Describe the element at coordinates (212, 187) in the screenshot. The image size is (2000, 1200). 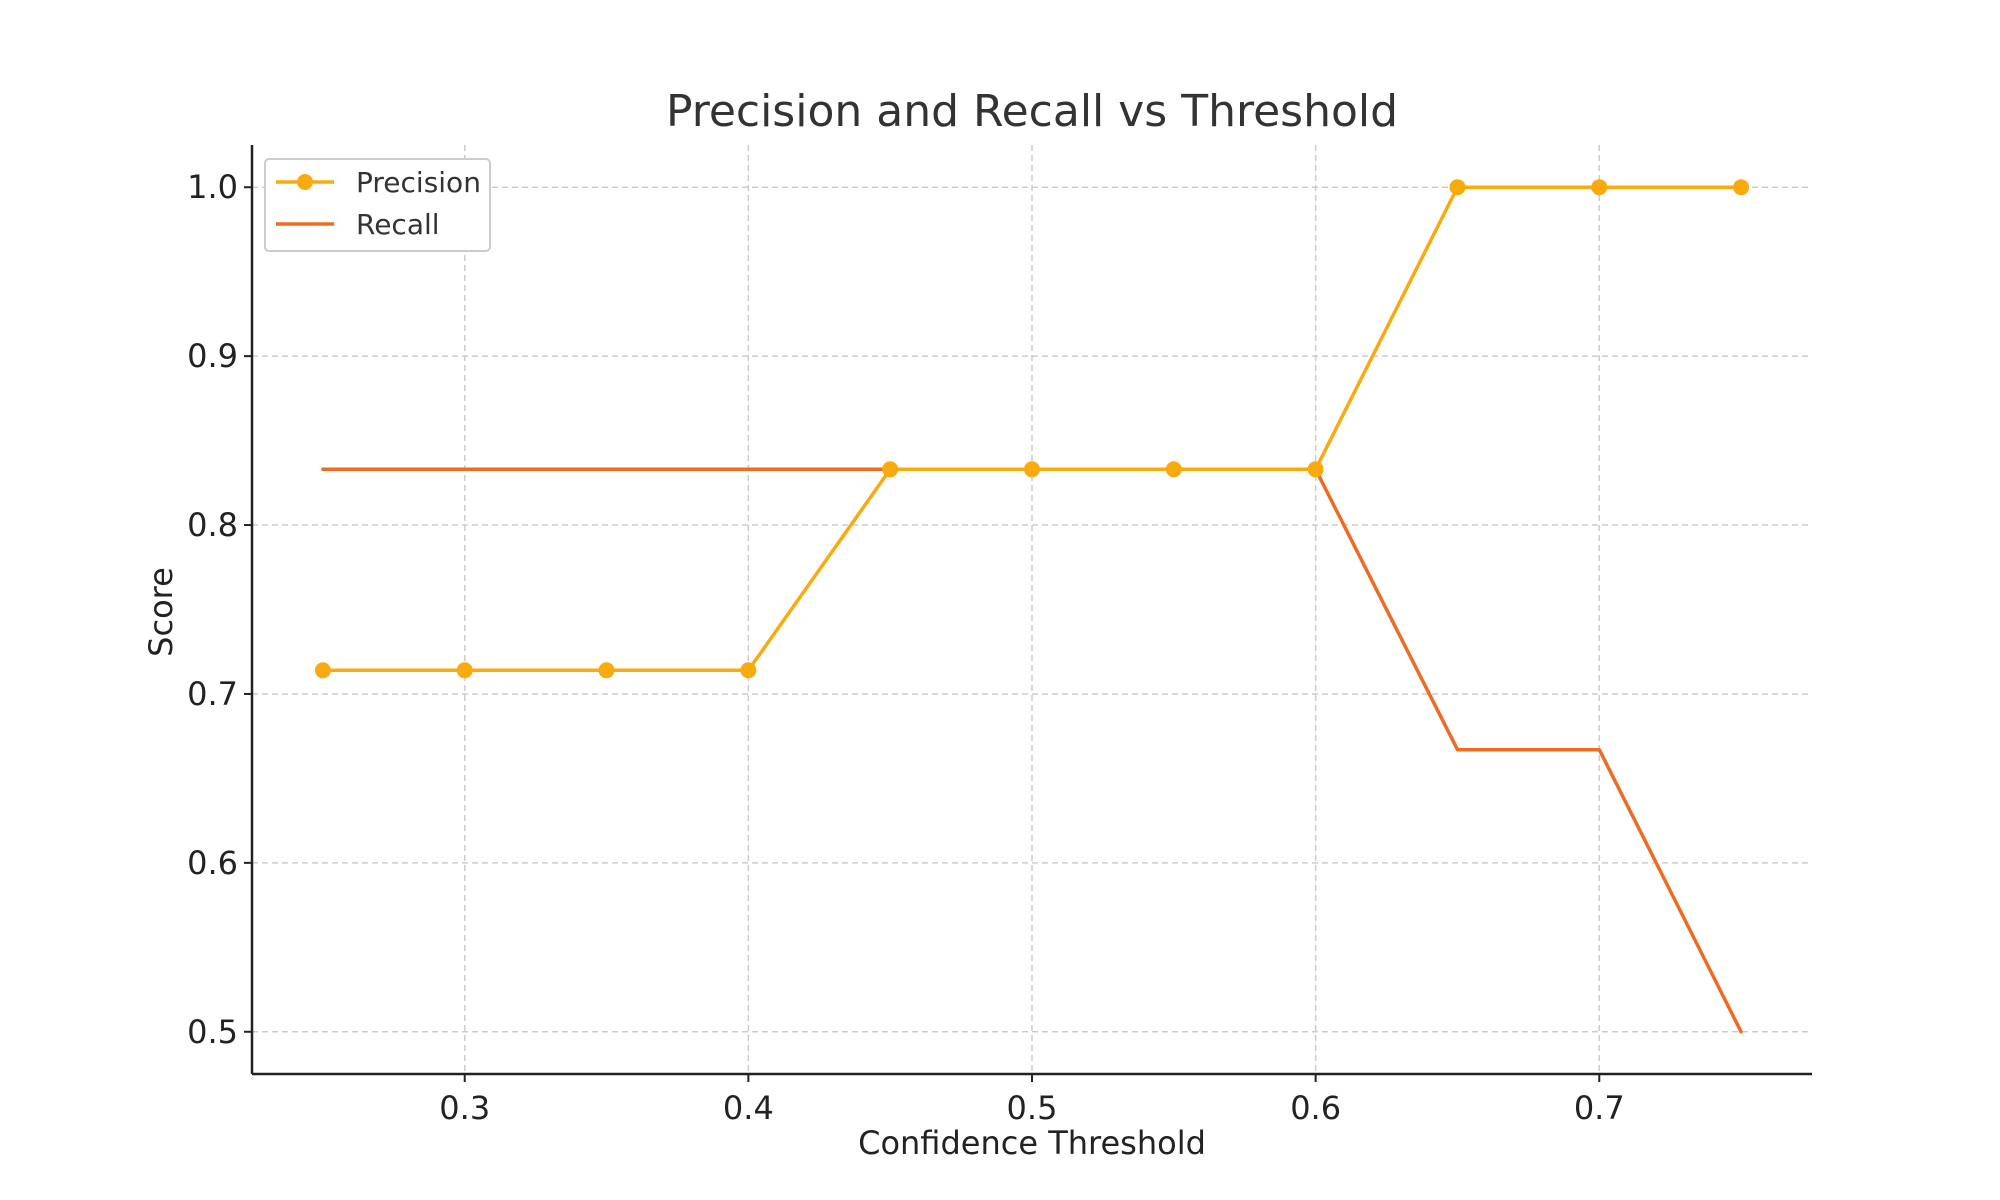
I see `y-tick-label: 1.0` at that location.